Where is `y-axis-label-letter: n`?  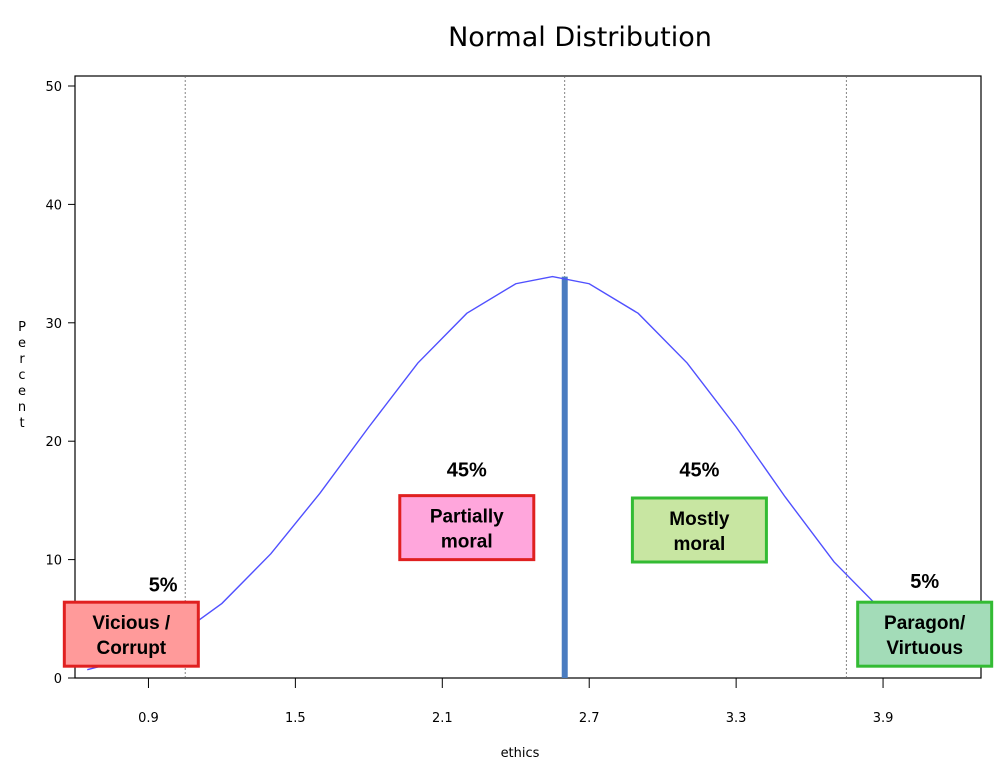
y-axis-label-letter: n is located at coordinates (22, 407).